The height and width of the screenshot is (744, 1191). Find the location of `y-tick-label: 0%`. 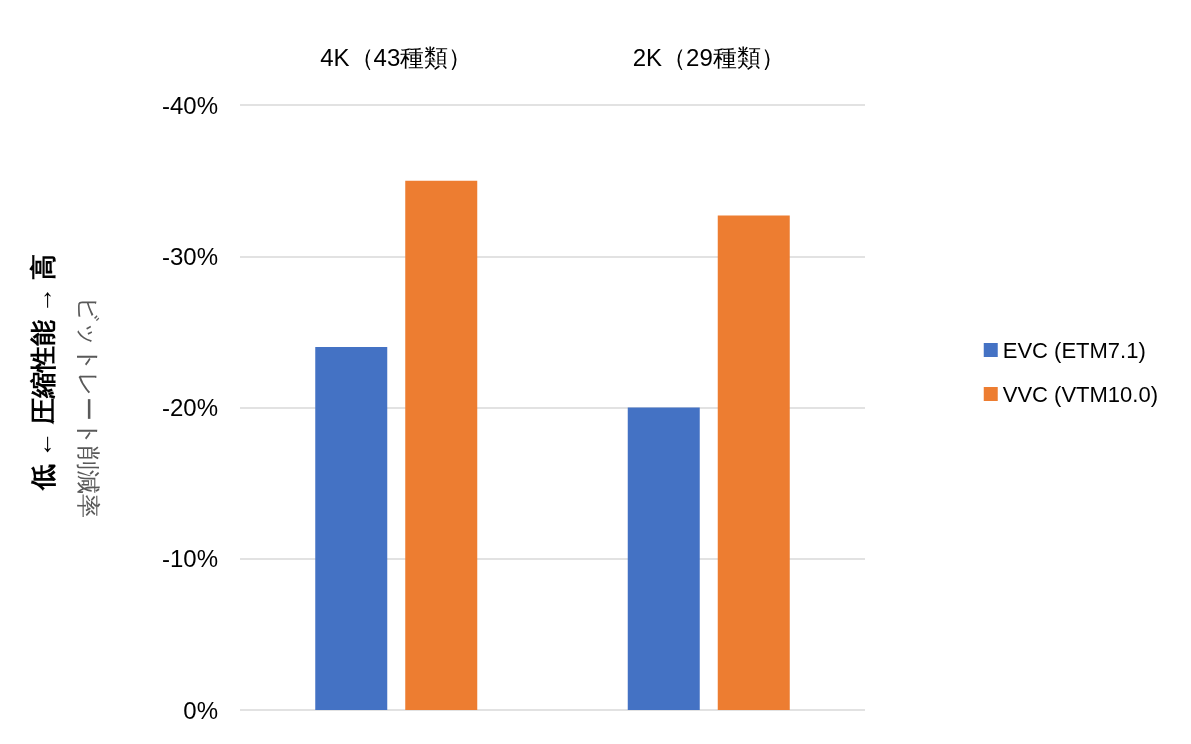

y-tick-label: 0% is located at coordinates (200, 710).